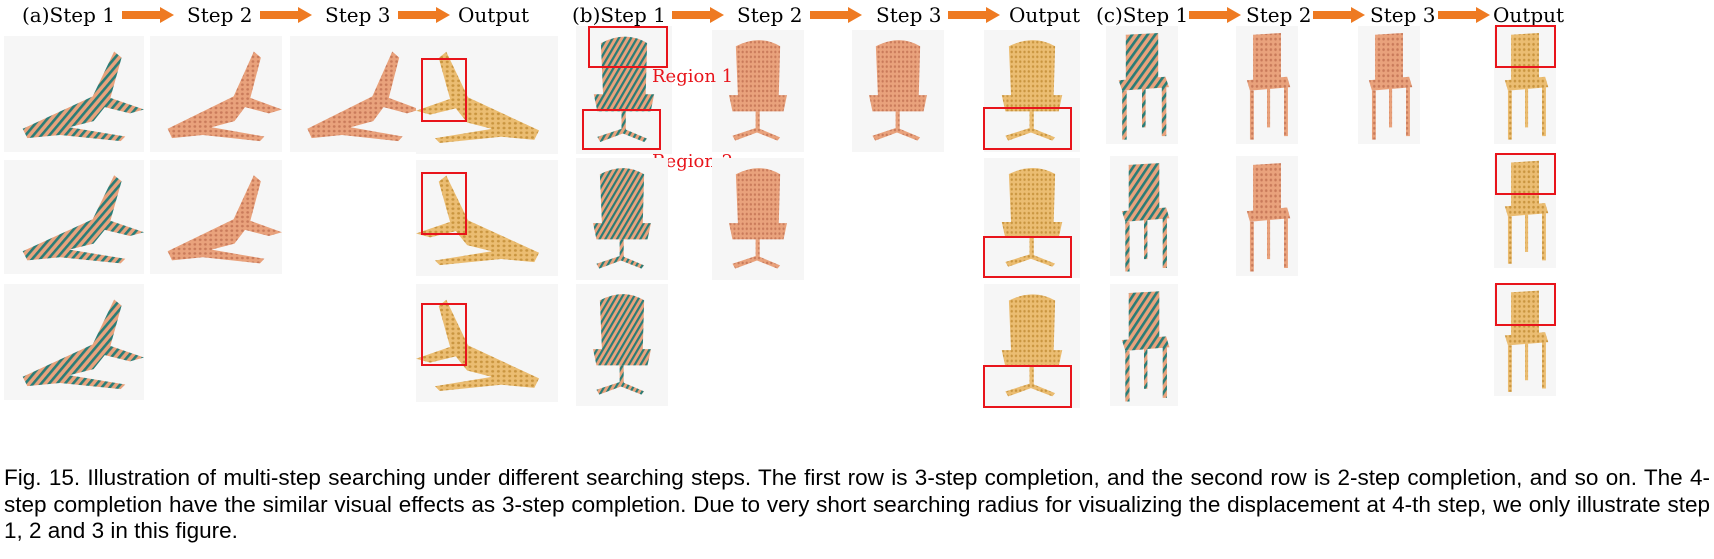 The height and width of the screenshot is (559, 1714). Describe the element at coordinates (898, 91) in the screenshot. I see `chair-step3-thumbnail` at that location.